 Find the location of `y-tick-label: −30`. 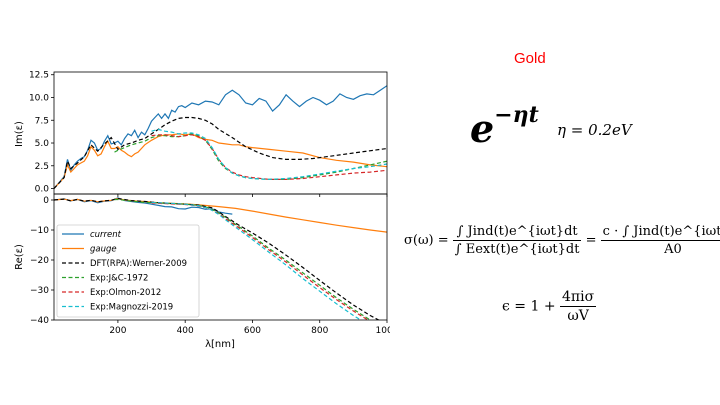

y-tick-label: −30 is located at coordinates (39, 291).